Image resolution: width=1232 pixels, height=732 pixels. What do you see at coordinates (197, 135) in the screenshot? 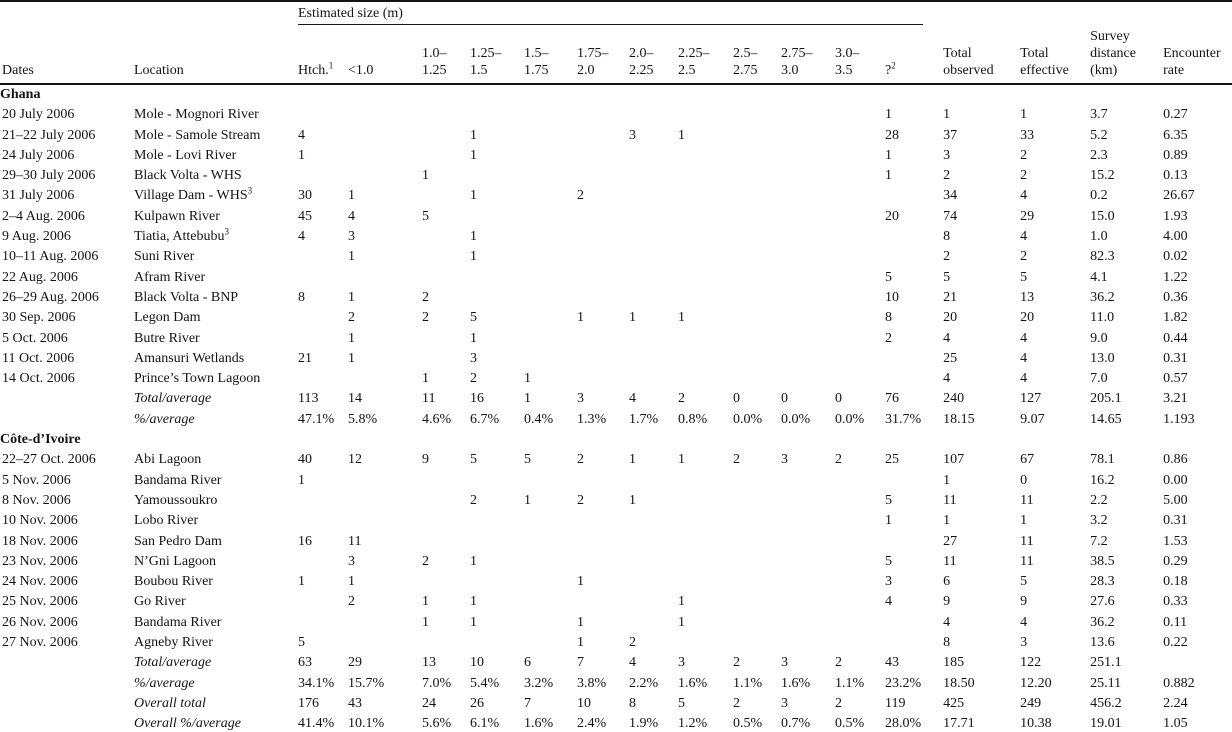
I see `location-cell: Mole - Samole Stream` at bounding box center [197, 135].